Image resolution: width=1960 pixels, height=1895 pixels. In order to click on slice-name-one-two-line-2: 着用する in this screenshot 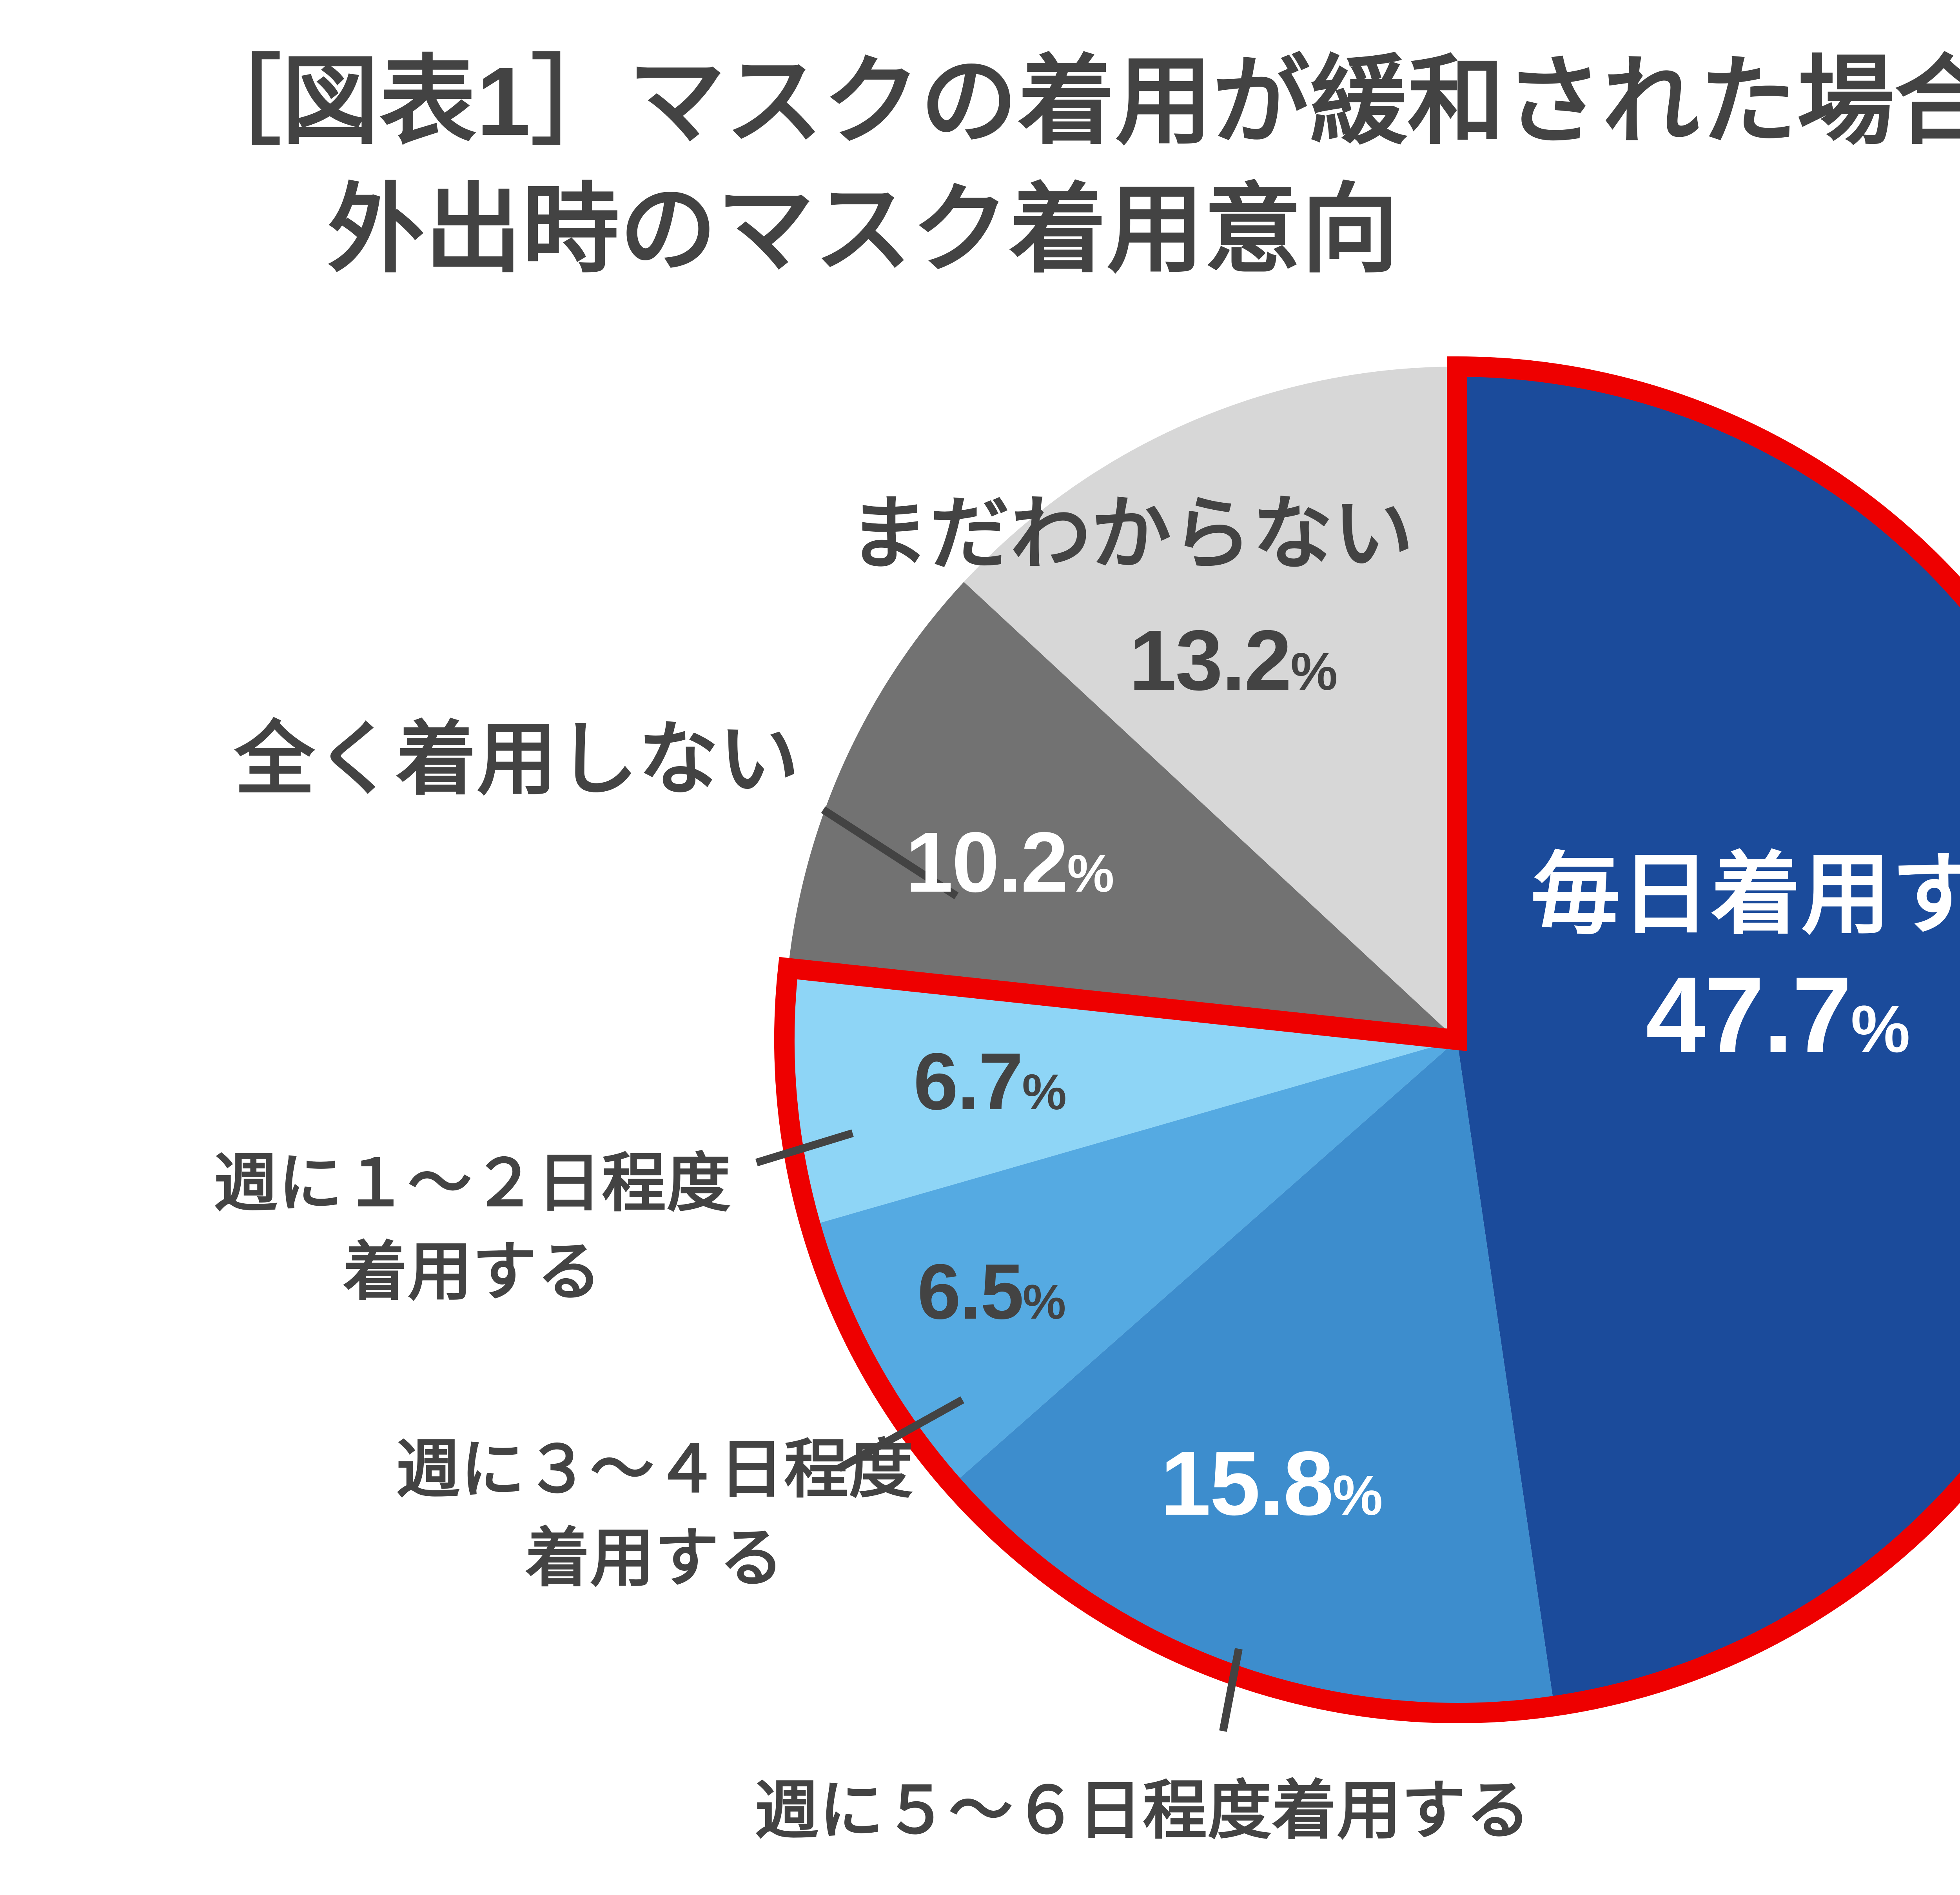, I will do `click(473, 1272)`.